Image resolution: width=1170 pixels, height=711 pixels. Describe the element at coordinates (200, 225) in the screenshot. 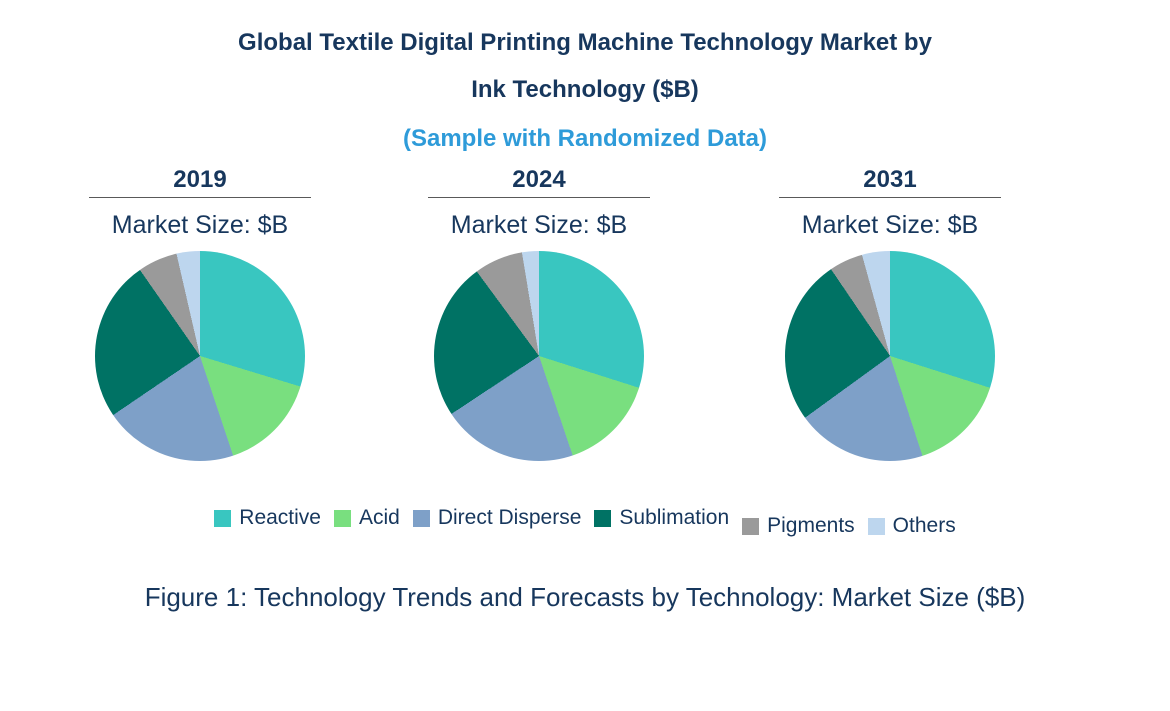

I see `market-size-label-2019: Market Size: $B` at that location.